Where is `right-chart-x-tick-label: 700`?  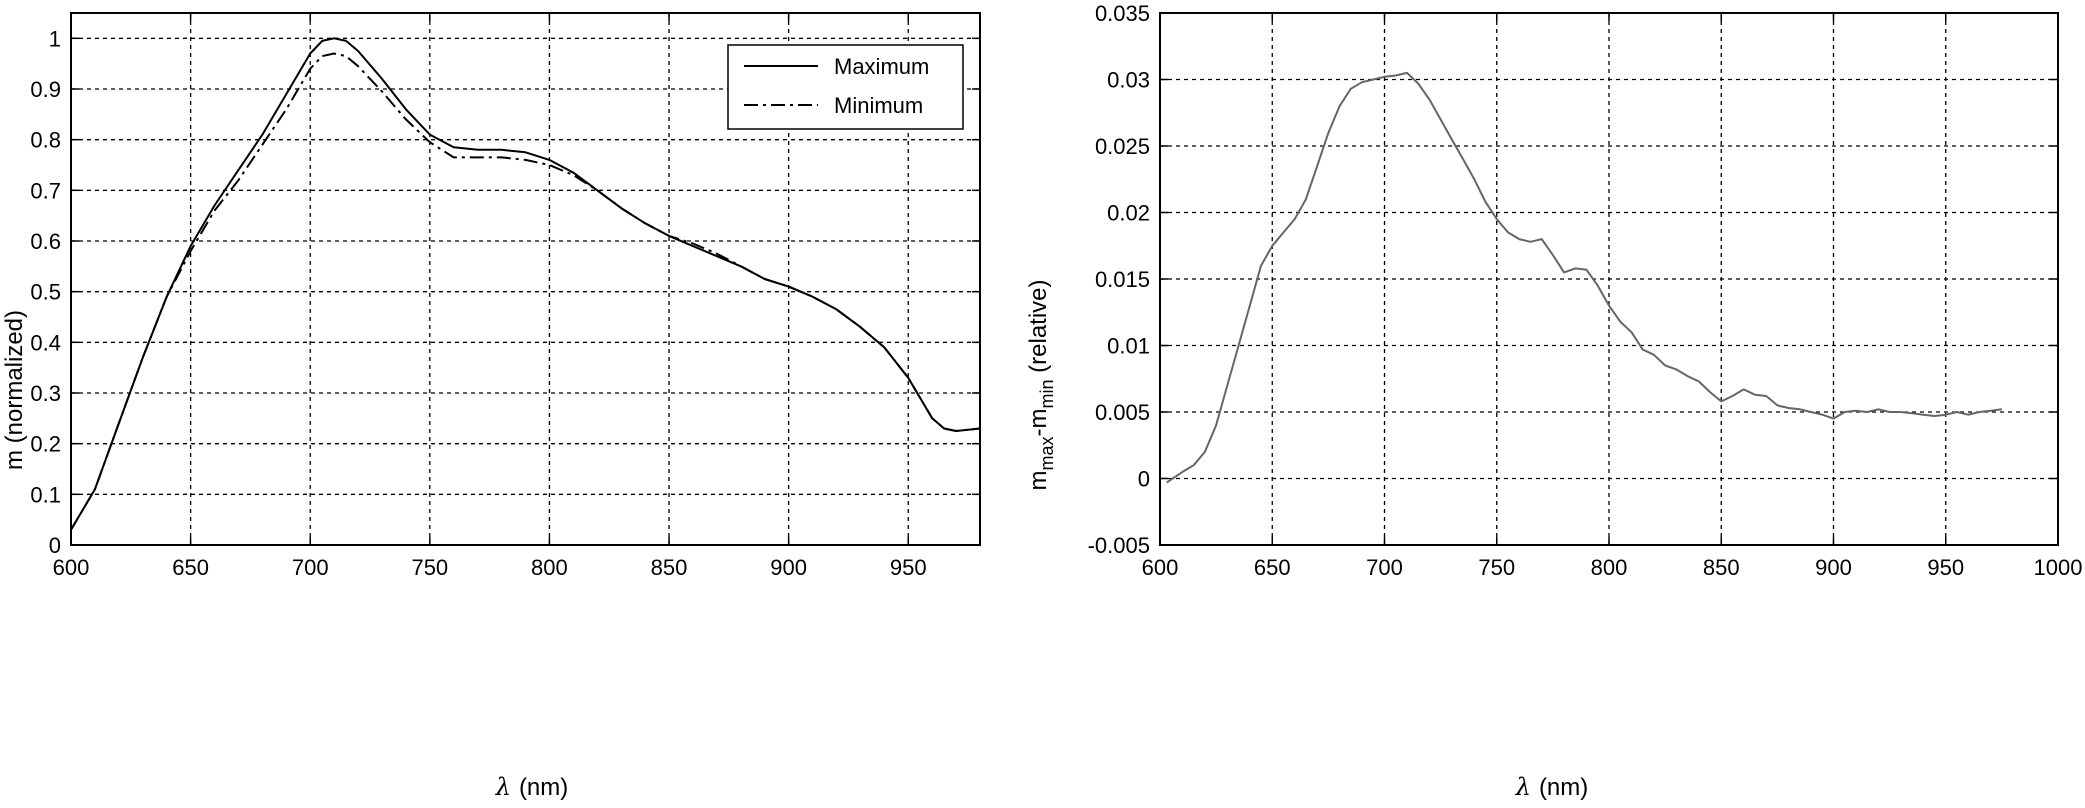
right-chart-x-tick-label: 700 is located at coordinates (1384, 567).